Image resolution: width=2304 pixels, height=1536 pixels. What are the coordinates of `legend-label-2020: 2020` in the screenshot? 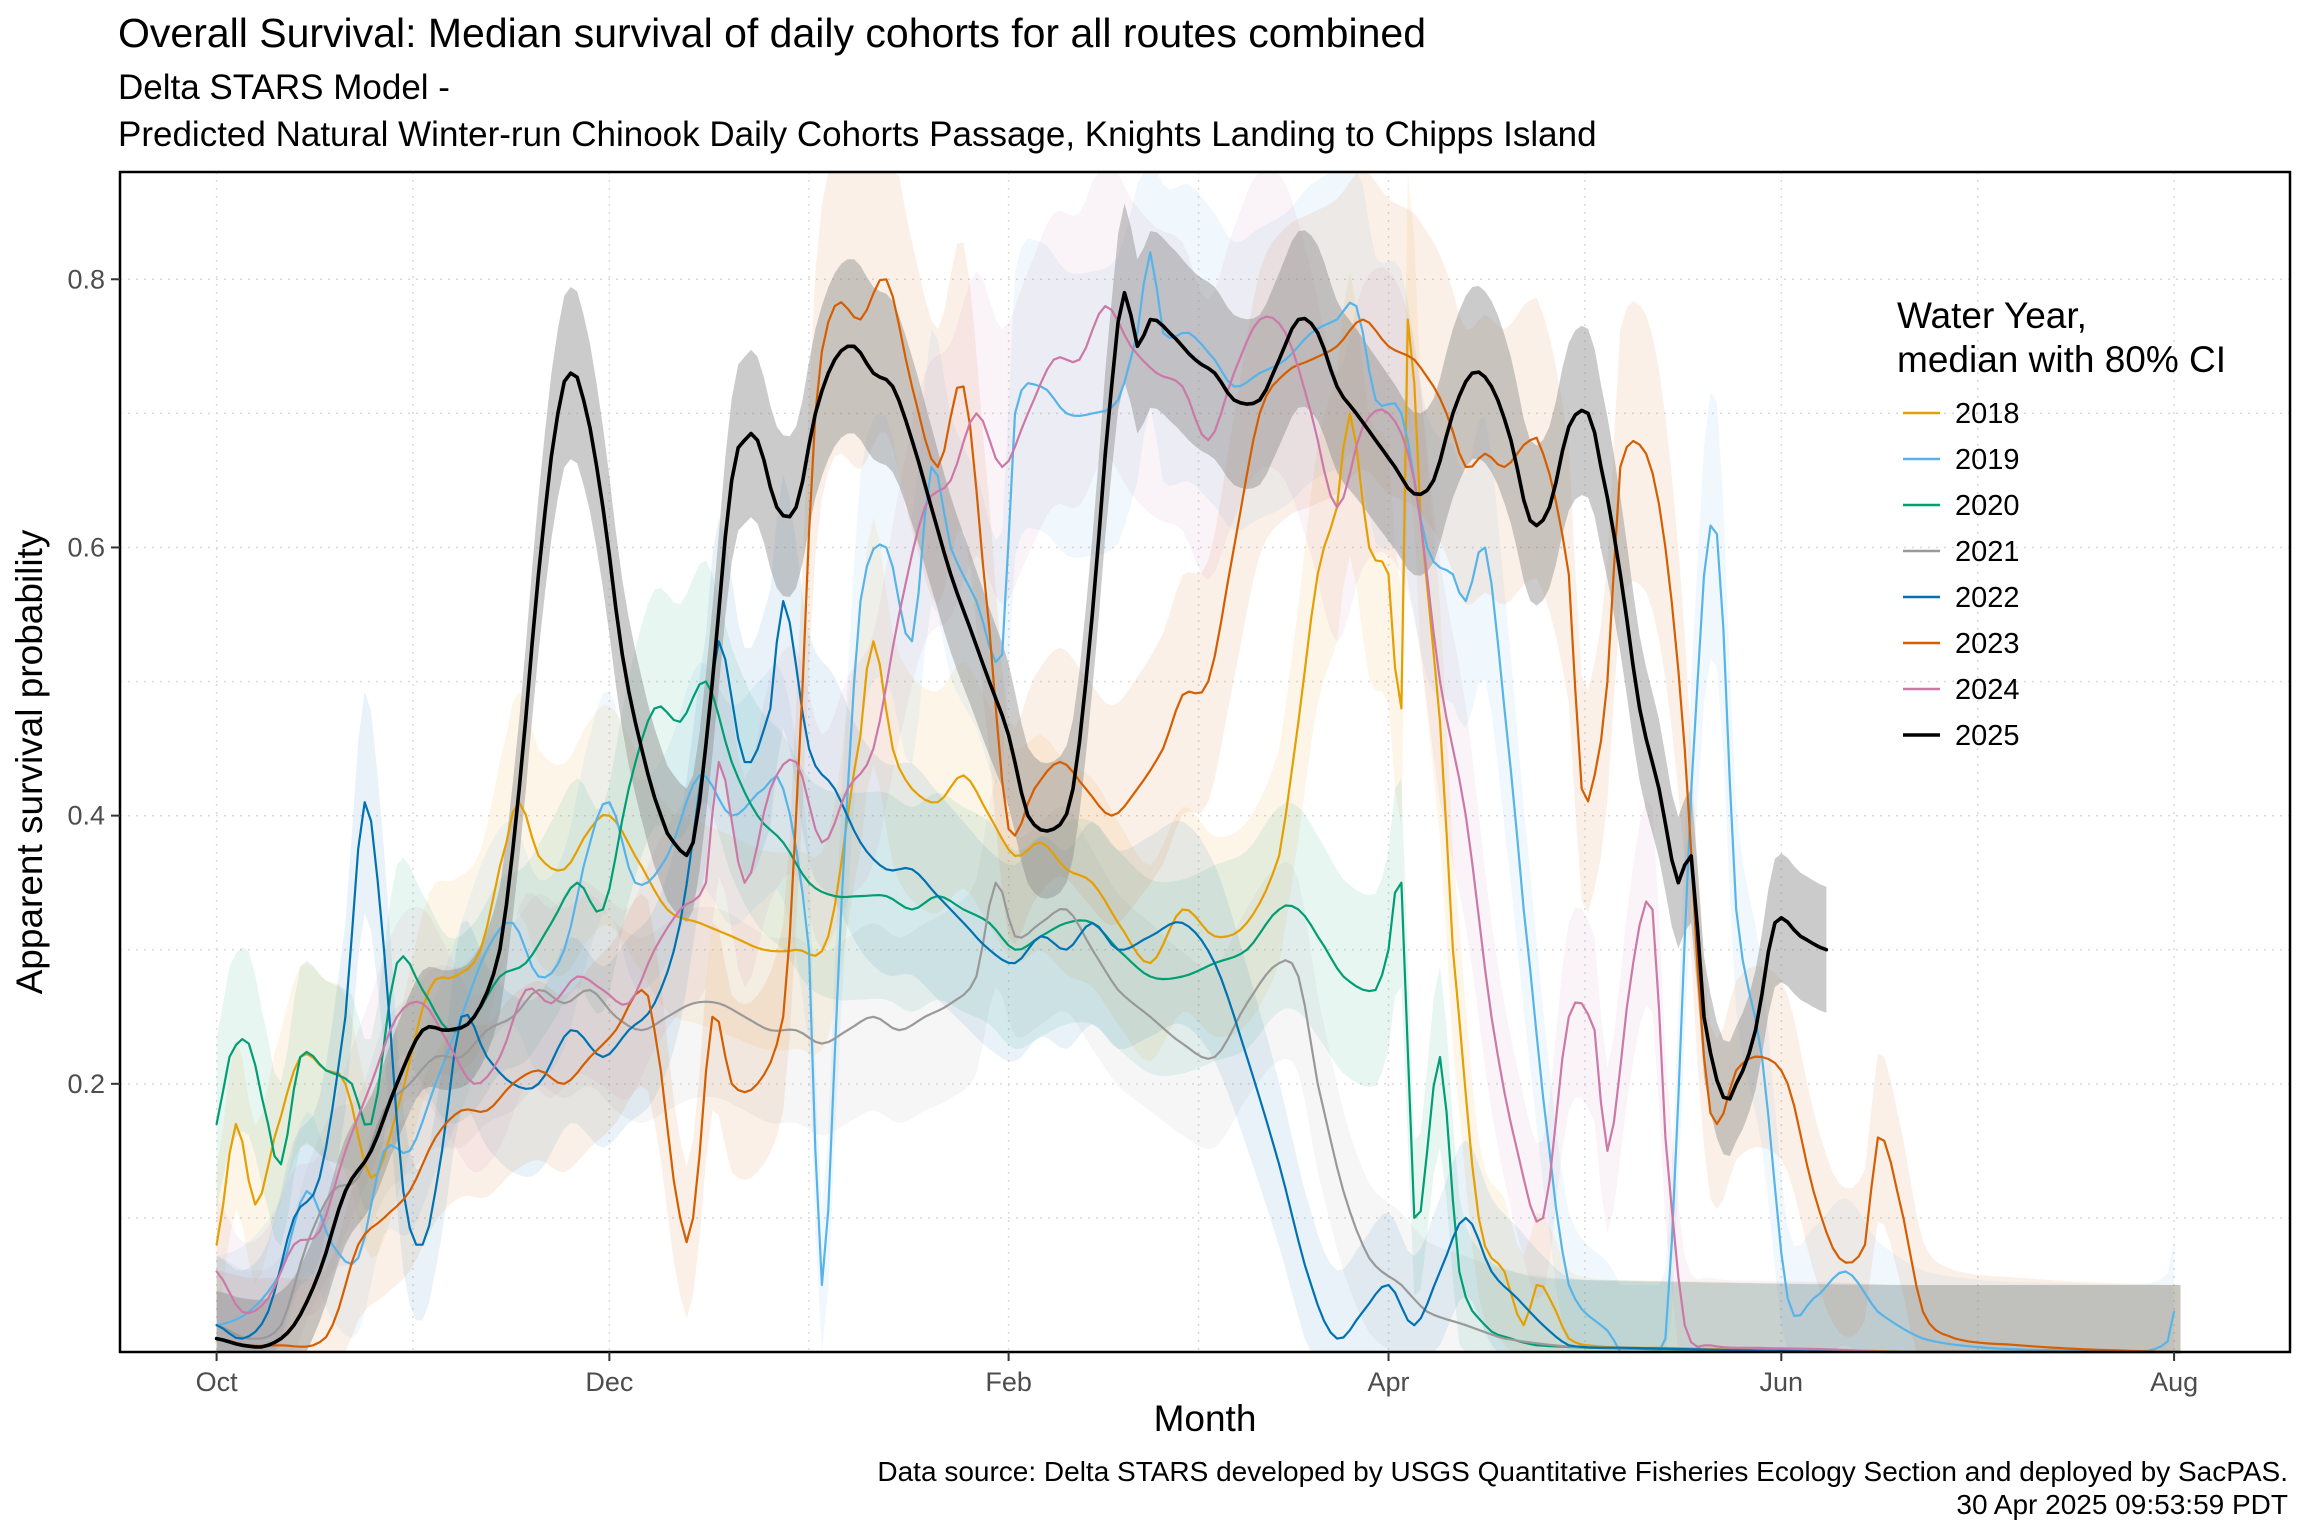 It's located at (1987, 506).